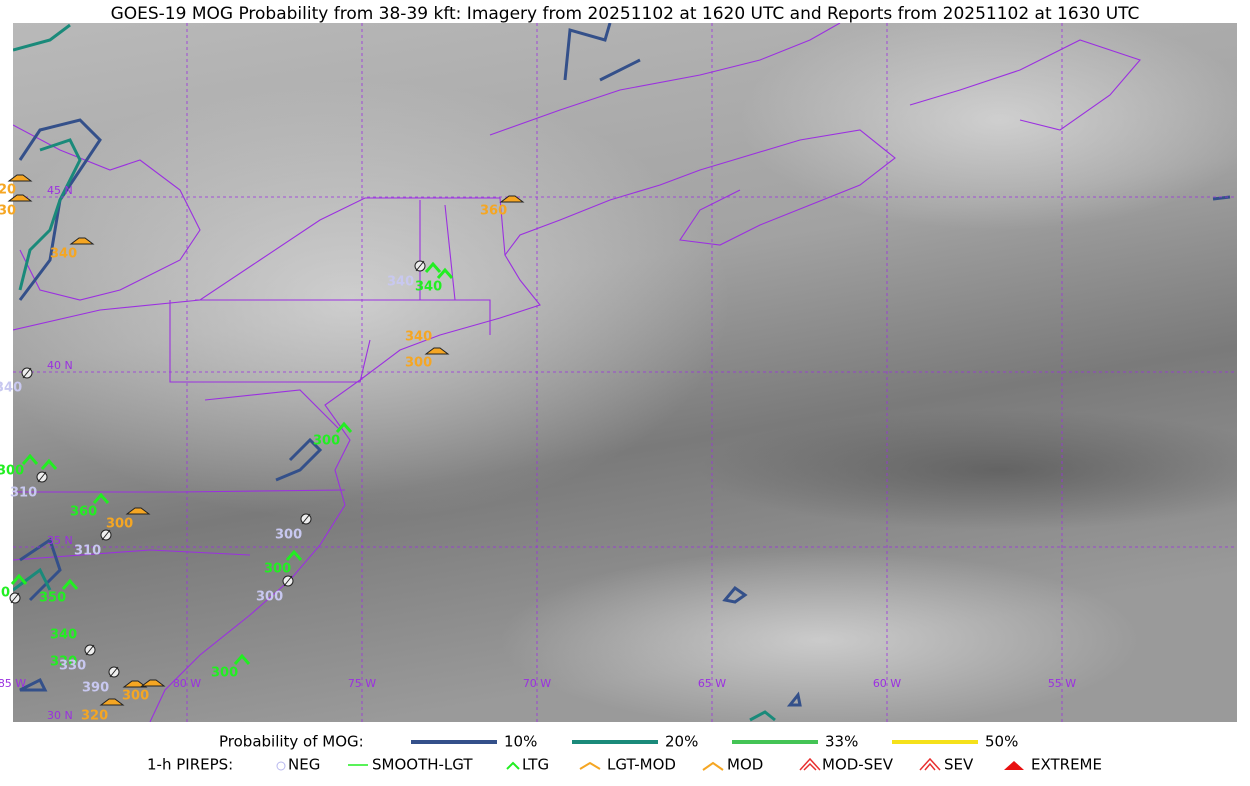 The image size is (1250, 786). Describe the element at coordinates (5, 593) in the screenshot. I see `pirep-label: 70` at that location.